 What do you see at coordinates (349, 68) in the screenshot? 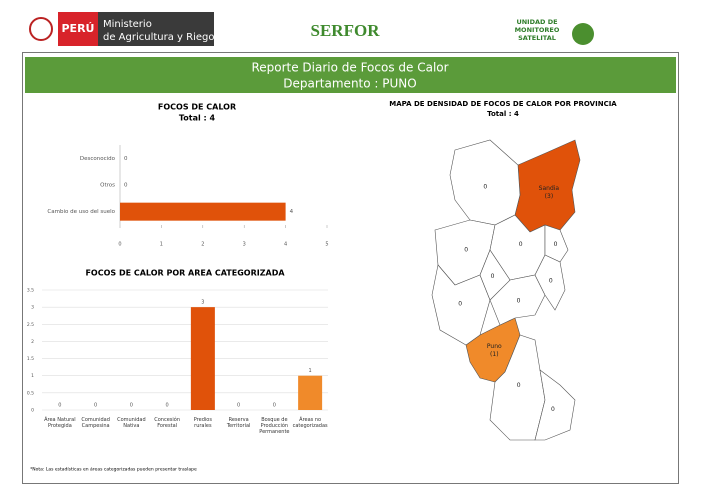
I see `banner-title: Reporte Diario de Focos de Calor` at bounding box center [349, 68].